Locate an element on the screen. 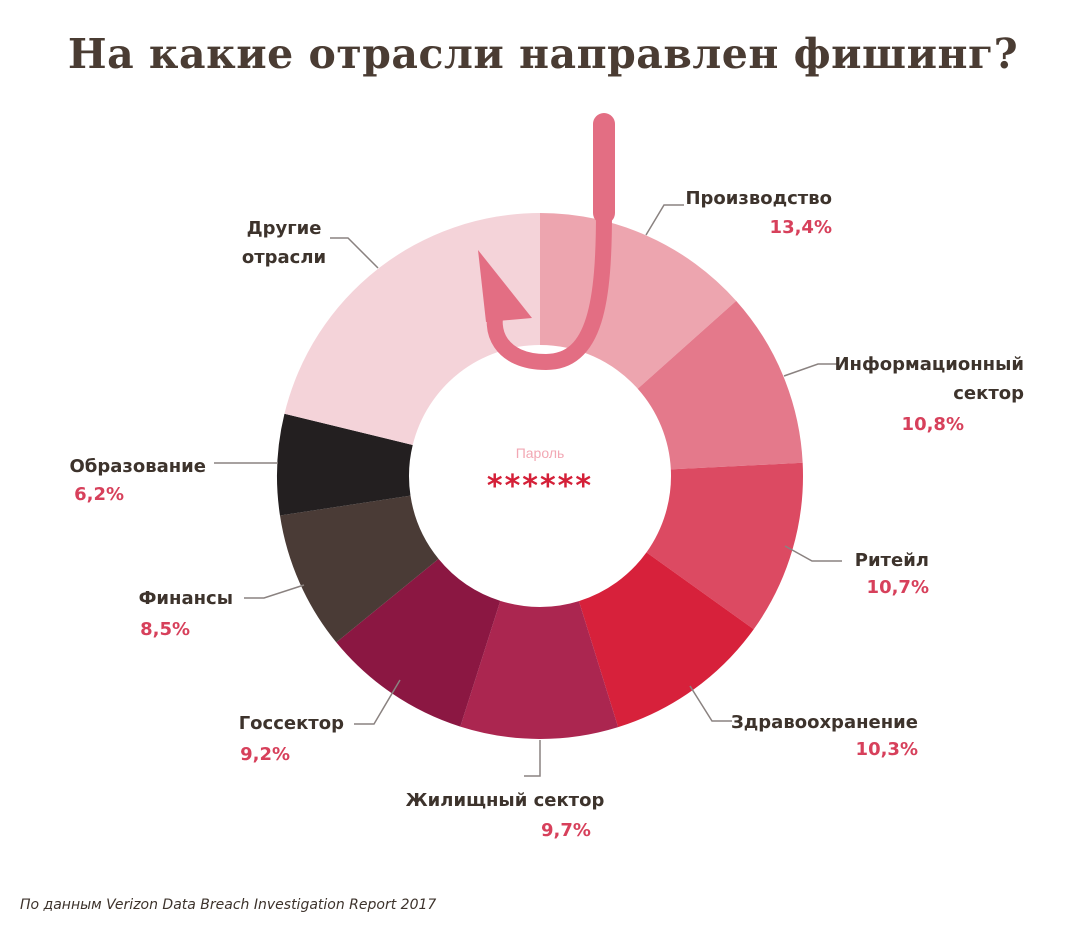 The image size is (1086, 926). slice-label: Производство is located at coordinates (758, 198).